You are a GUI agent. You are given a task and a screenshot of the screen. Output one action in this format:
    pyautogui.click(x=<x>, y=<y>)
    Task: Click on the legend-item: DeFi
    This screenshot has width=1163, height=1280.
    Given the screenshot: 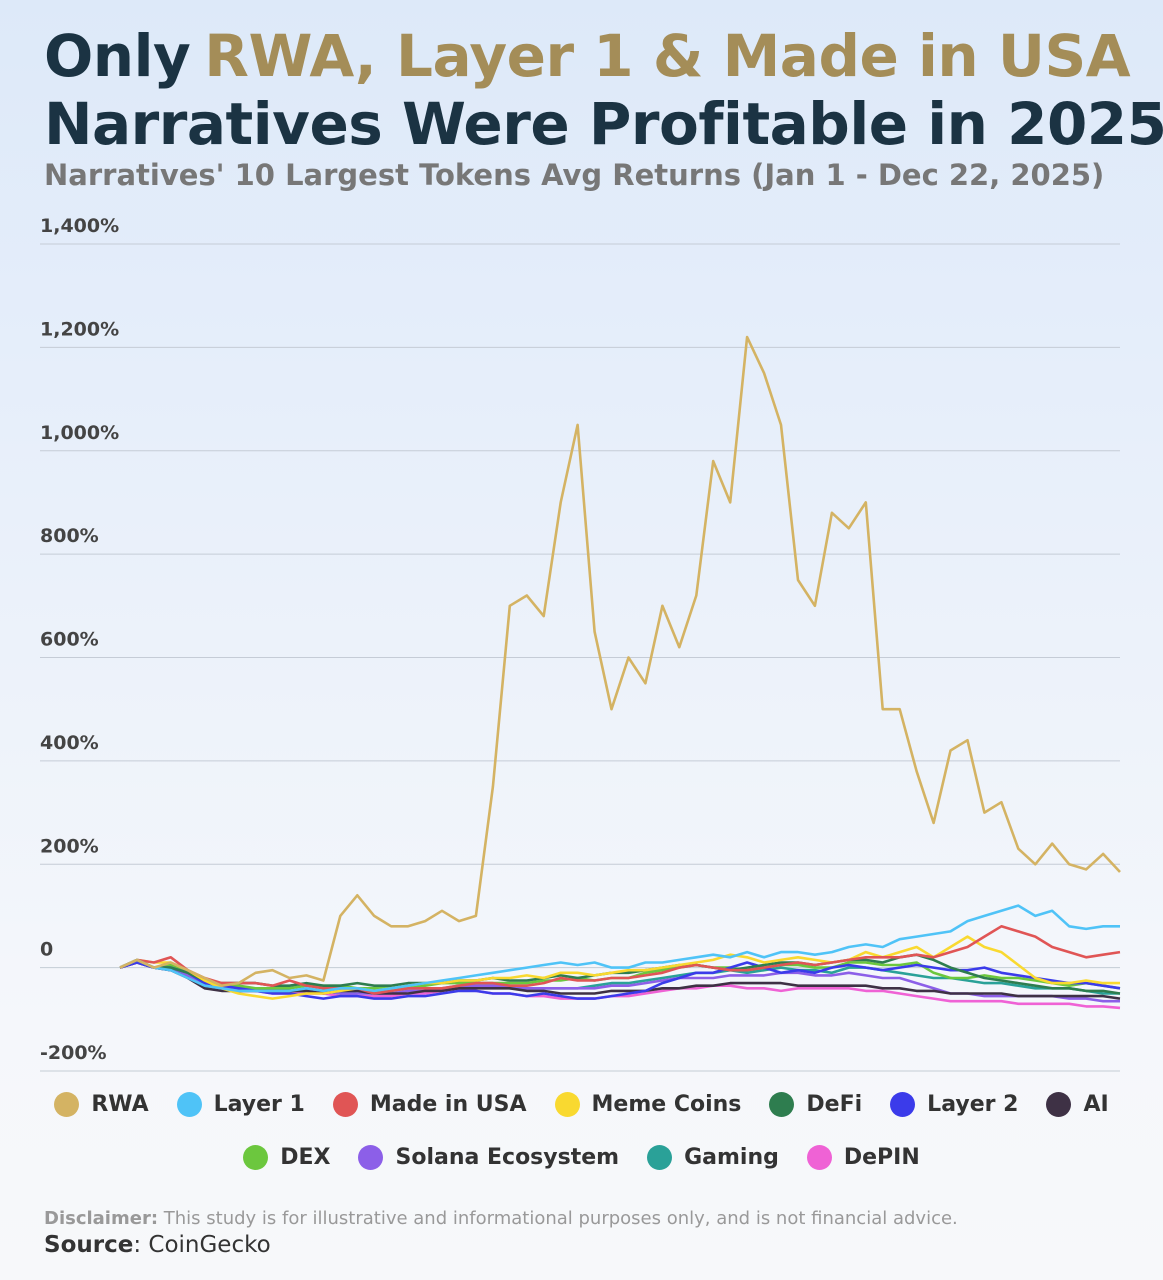 What is the action you would take?
    pyautogui.click(x=815, y=1104)
    